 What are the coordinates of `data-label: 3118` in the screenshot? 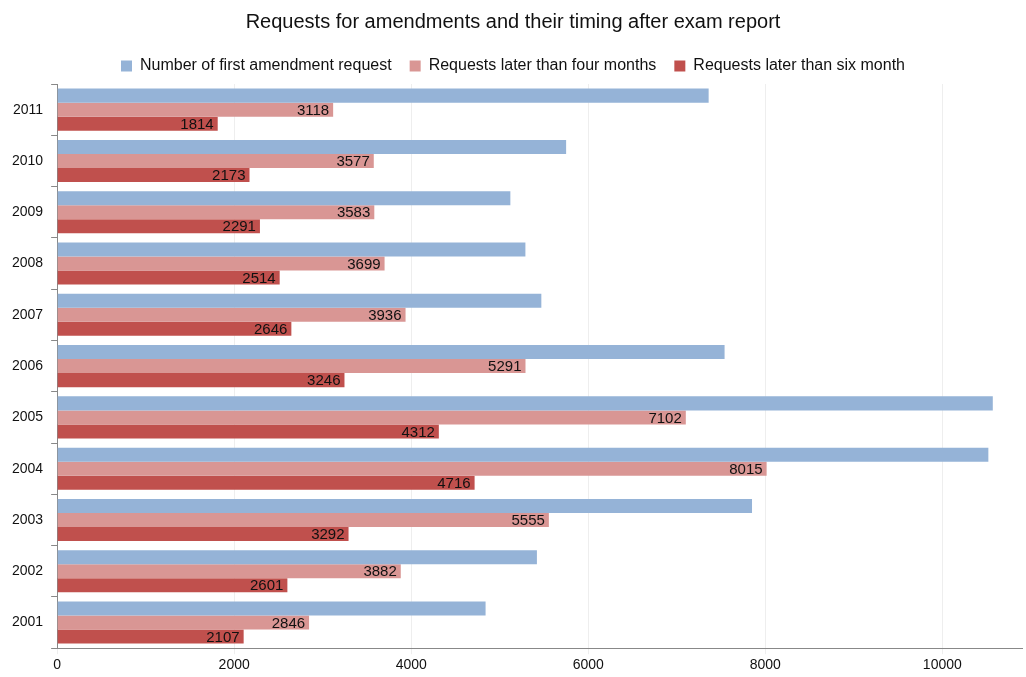 It's located at (313, 109).